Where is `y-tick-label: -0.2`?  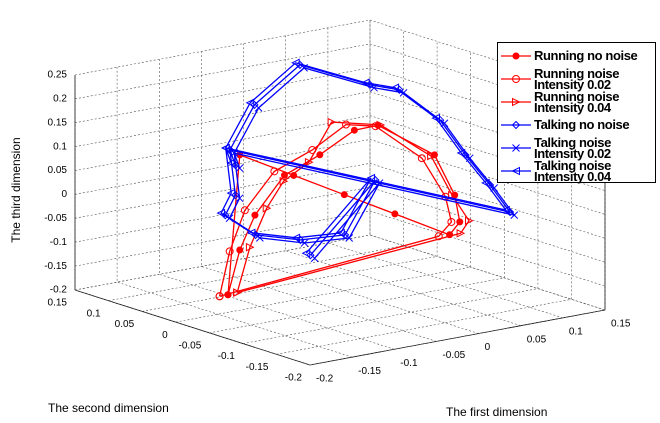 y-tick-label: -0.2 is located at coordinates (294, 378).